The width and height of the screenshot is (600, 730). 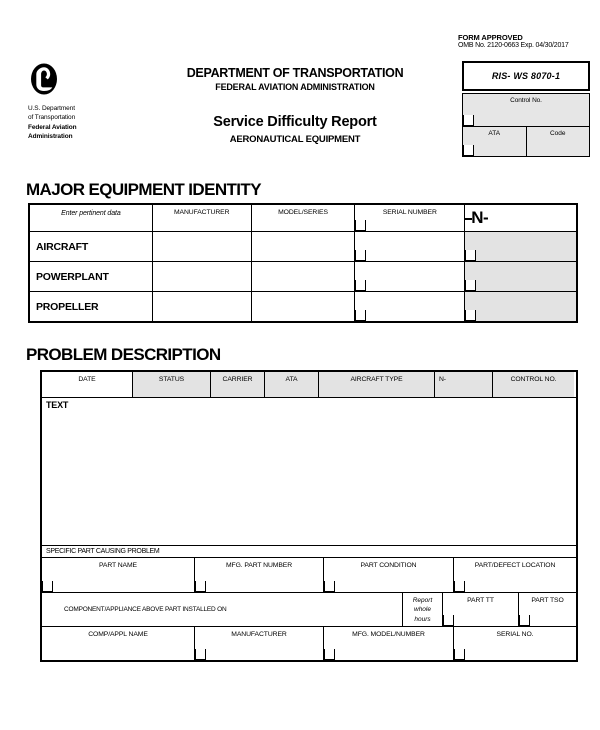 What do you see at coordinates (409, 306) in the screenshot?
I see `equipment-propeller-serial-field` at bounding box center [409, 306].